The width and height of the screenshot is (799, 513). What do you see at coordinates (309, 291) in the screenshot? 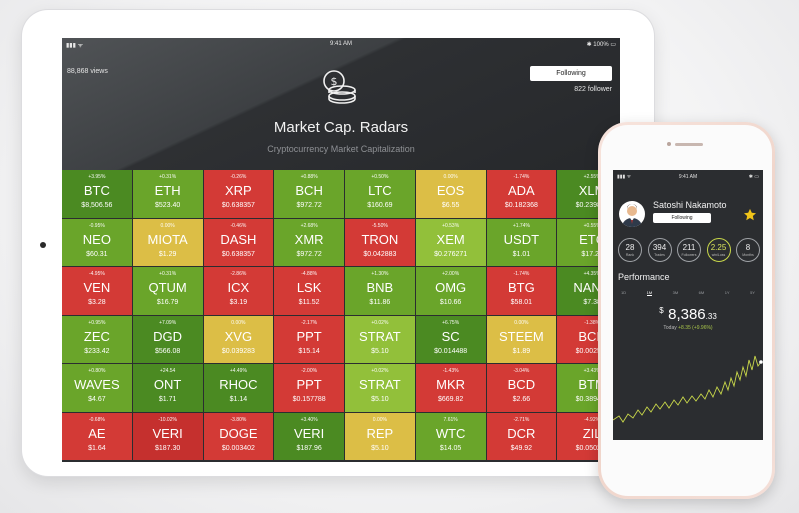
I see `coin-cell-lsk: -4.88% LSK $11.52` at bounding box center [309, 291].